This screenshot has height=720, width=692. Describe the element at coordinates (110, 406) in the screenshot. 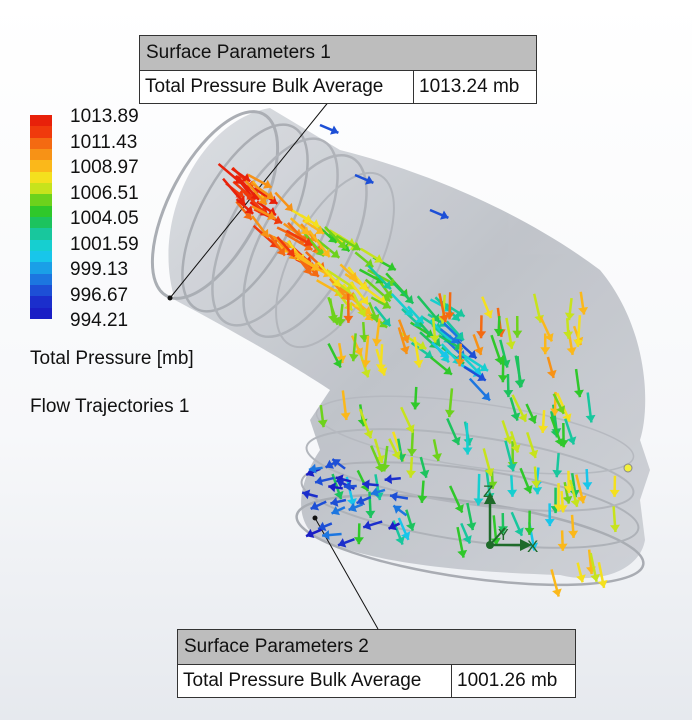

I see `flow-trajectories-label: Flow Trajectories 1` at that location.